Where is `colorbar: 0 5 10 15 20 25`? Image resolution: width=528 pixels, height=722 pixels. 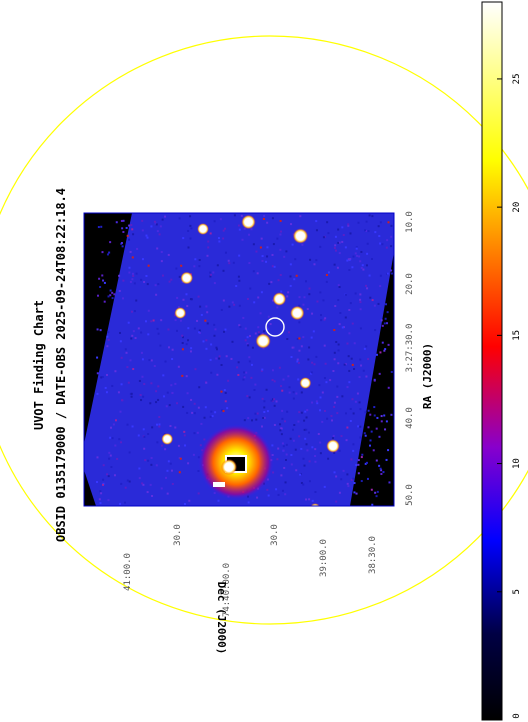 colorbar: 0 5 10 15 20 25 is located at coordinates (501, 361).